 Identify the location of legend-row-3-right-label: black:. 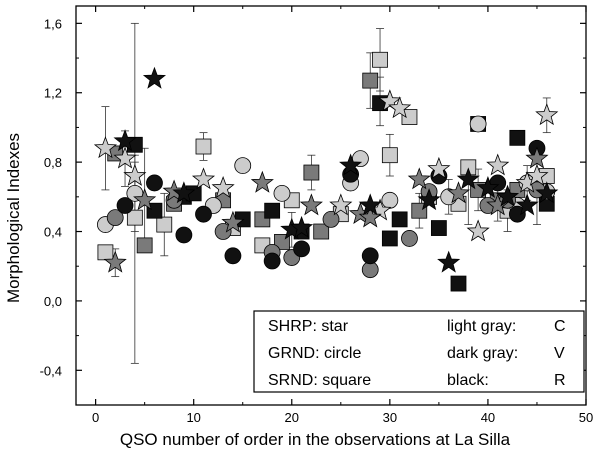
(468, 380).